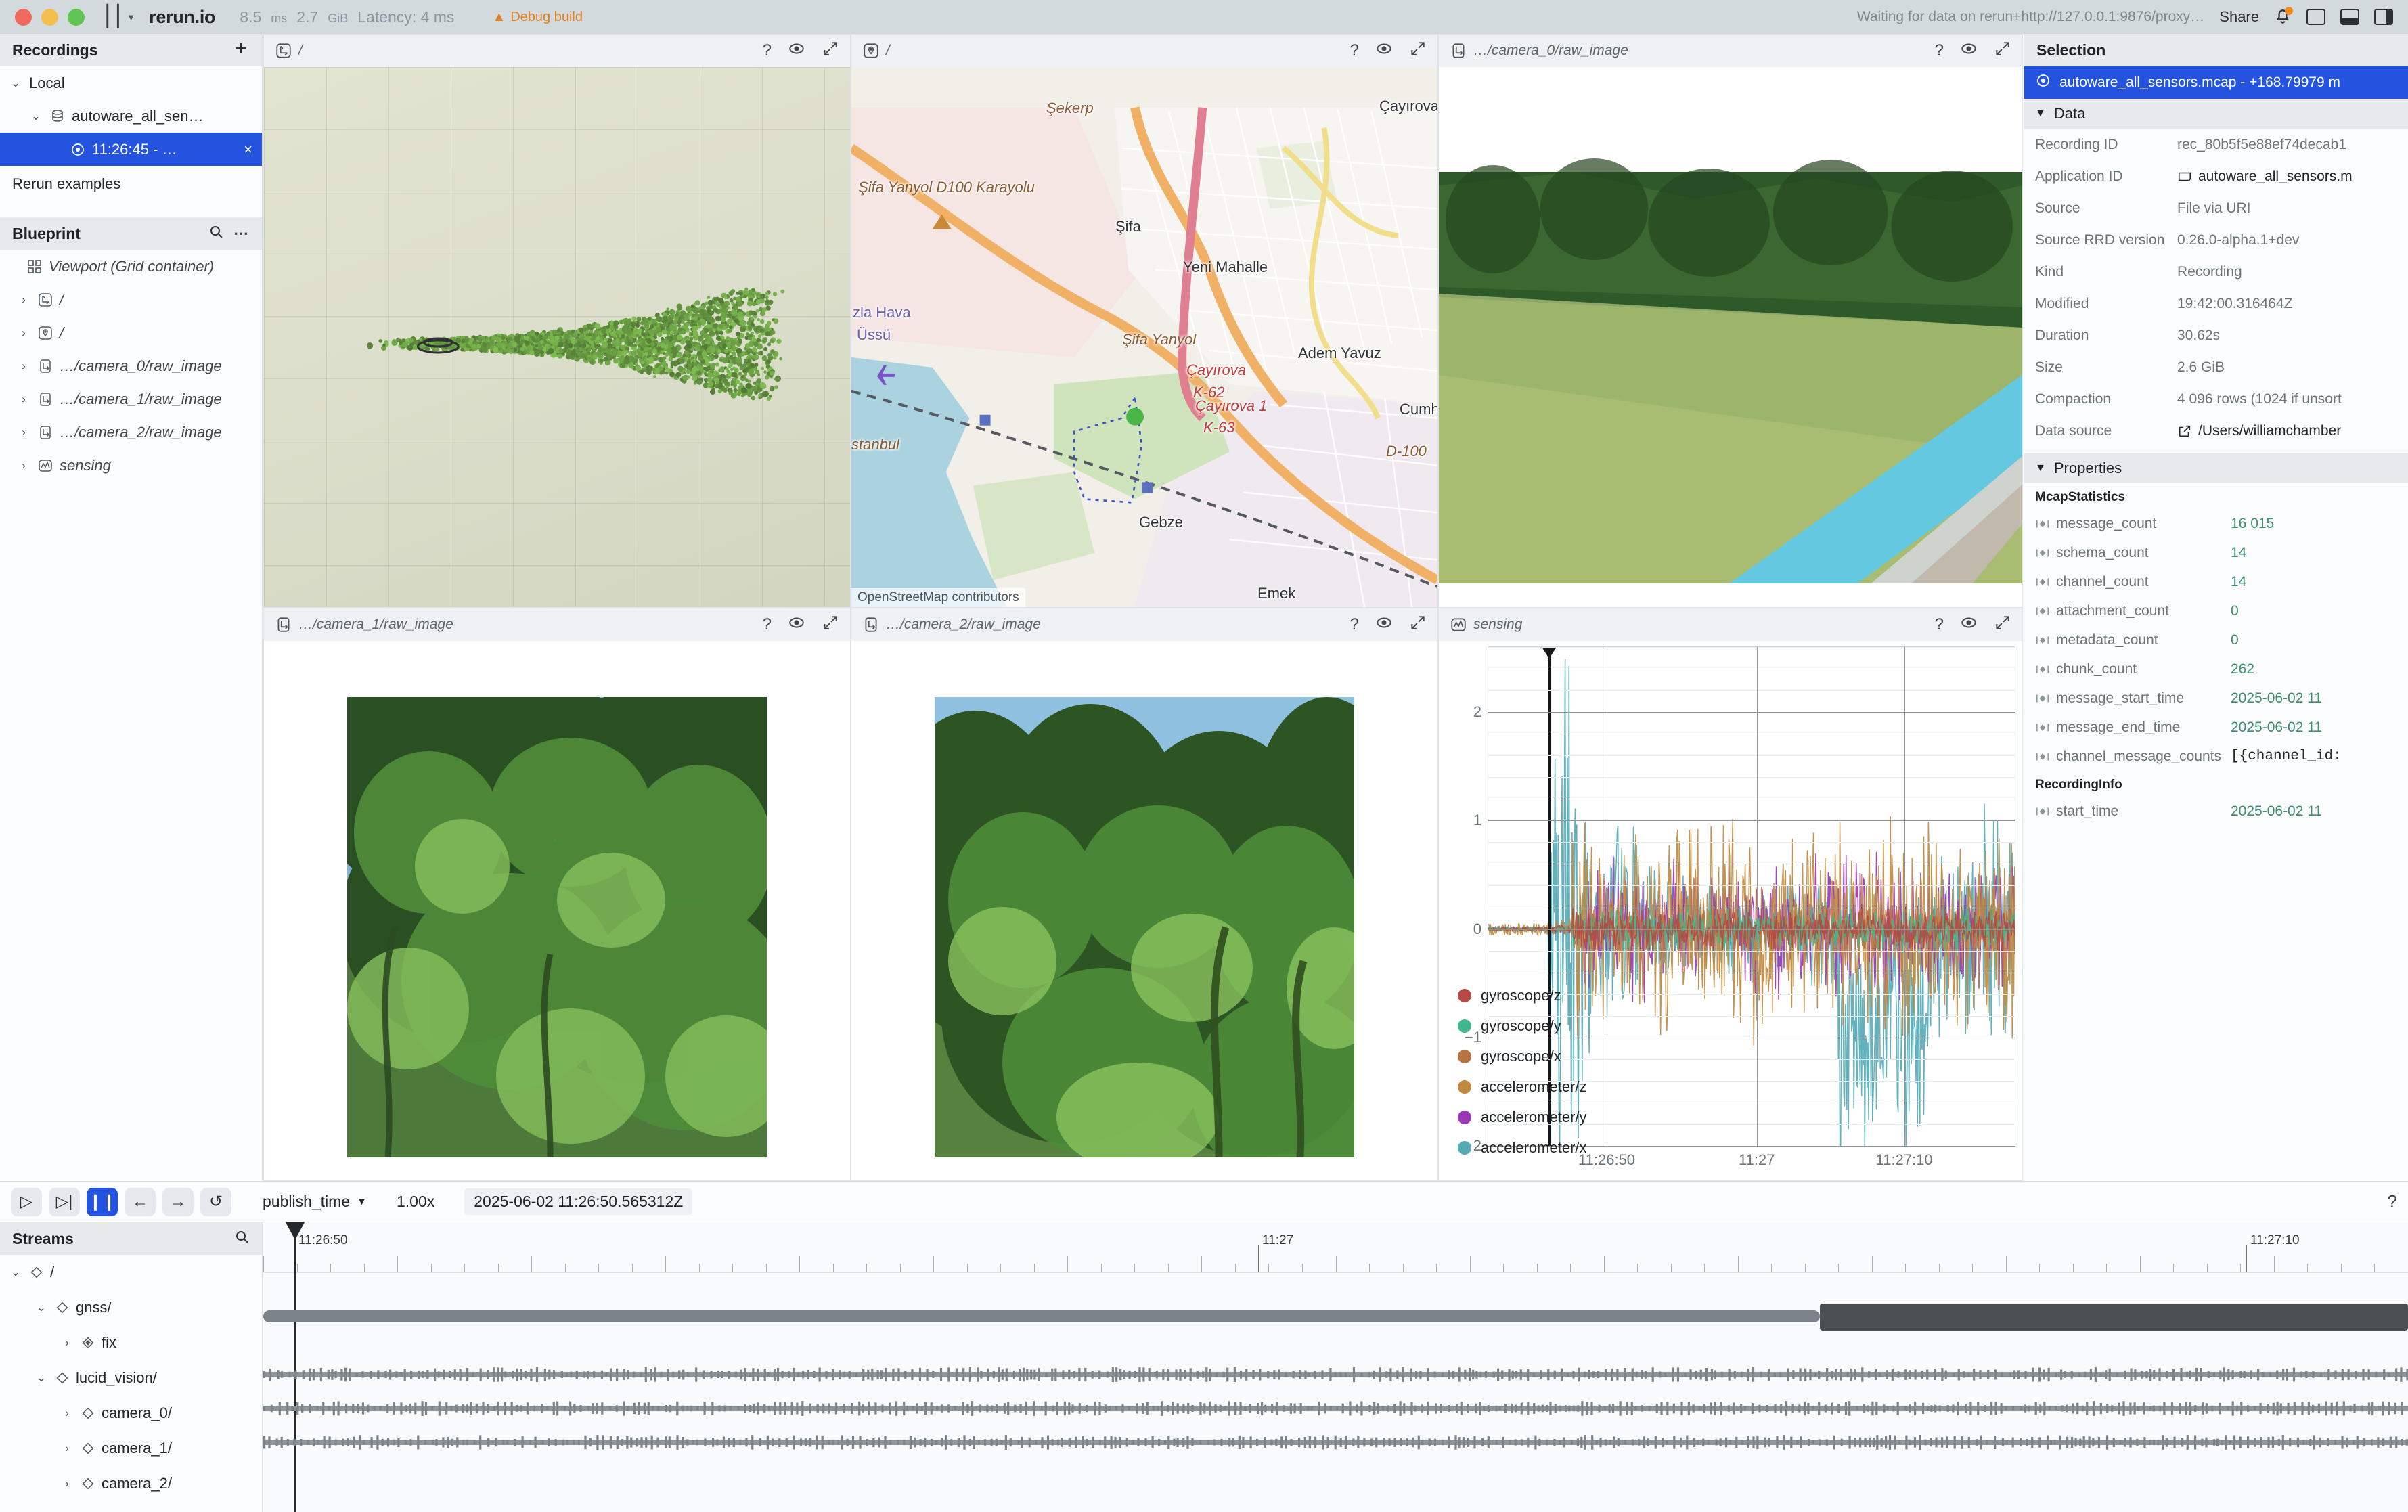 The width and height of the screenshot is (2408, 1512). I want to click on properties-section-header: ▼ Properties, so click(2216, 468).